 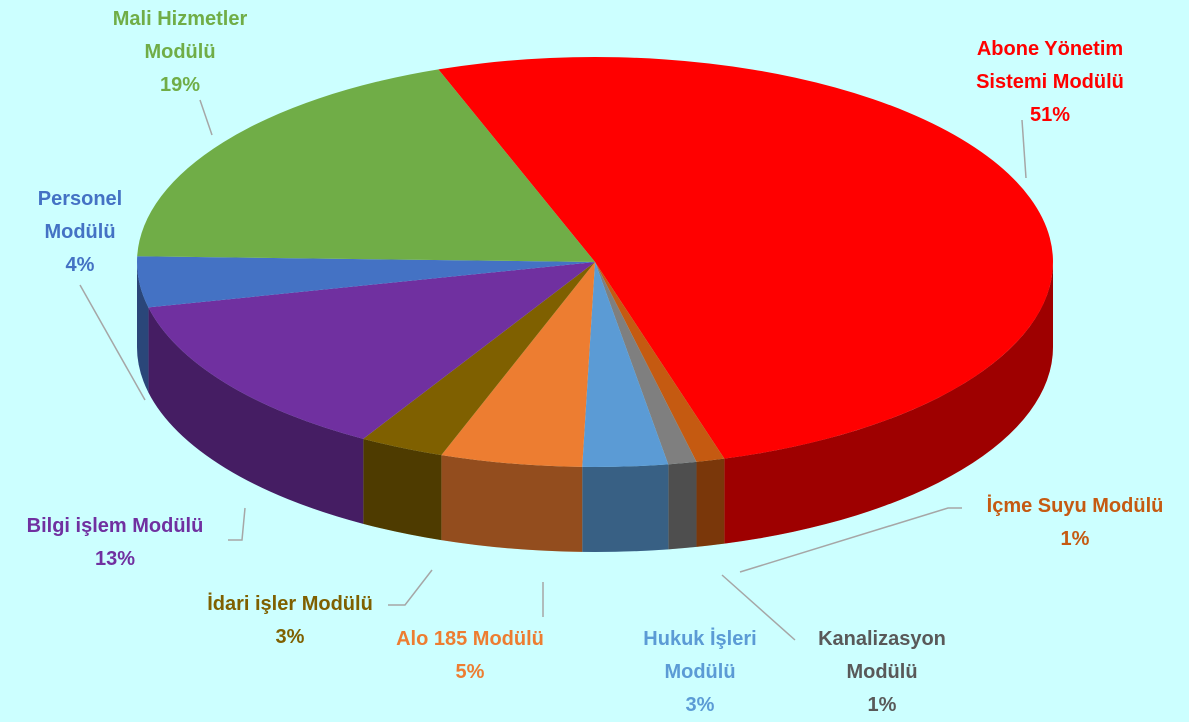 I want to click on value-label: 19%, so click(x=180, y=85).